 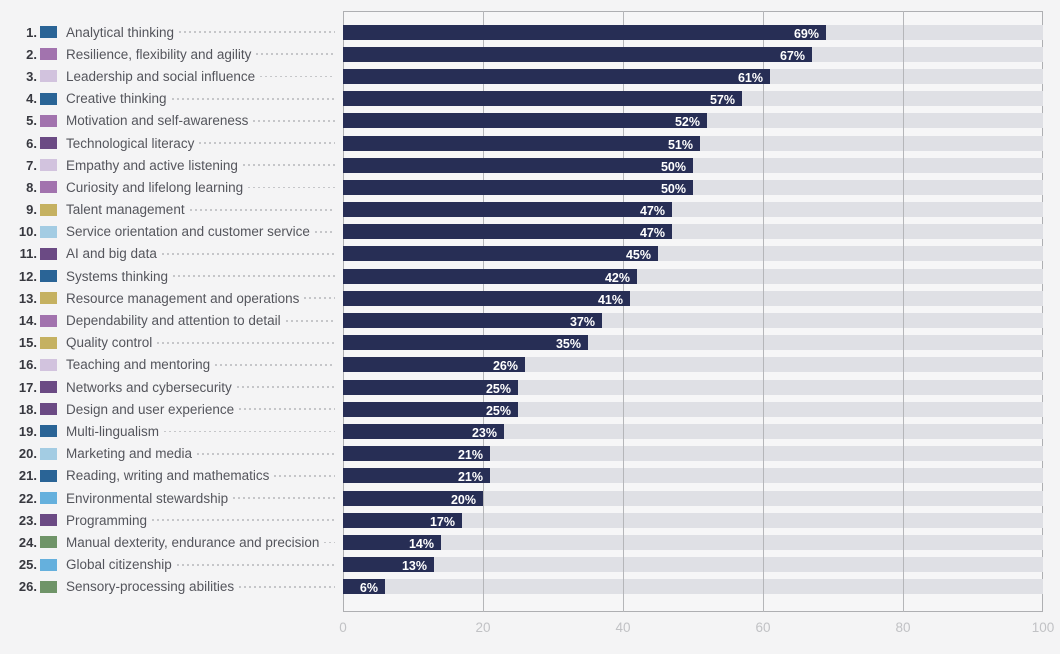 What do you see at coordinates (27, 542) in the screenshot?
I see `rank-label: 24.` at bounding box center [27, 542].